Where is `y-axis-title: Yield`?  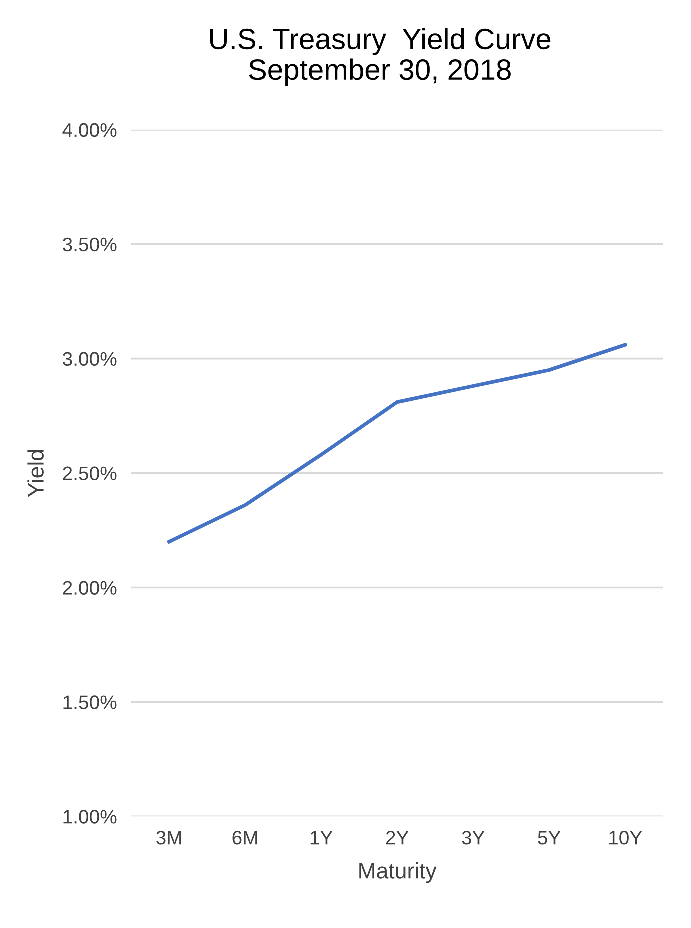 y-axis-title: Yield is located at coordinates (36, 474).